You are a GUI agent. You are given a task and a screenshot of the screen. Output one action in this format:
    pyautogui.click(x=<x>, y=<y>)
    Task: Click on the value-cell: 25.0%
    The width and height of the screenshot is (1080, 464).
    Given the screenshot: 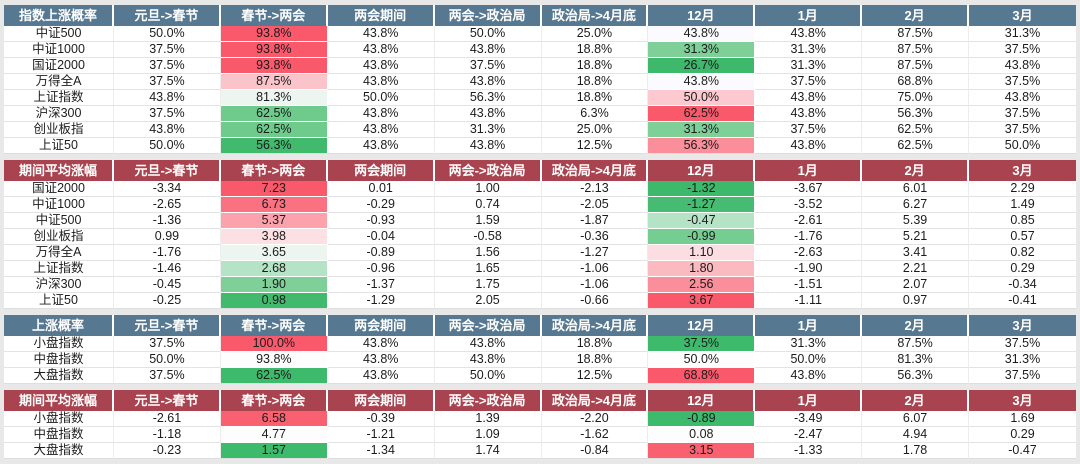 What is the action you would take?
    pyautogui.click(x=595, y=130)
    